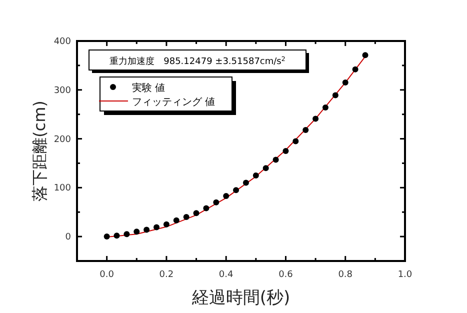 The width and height of the screenshot is (467, 313). What do you see at coordinates (345, 275) in the screenshot?
I see `x-tick-label: 0.8` at bounding box center [345, 275].